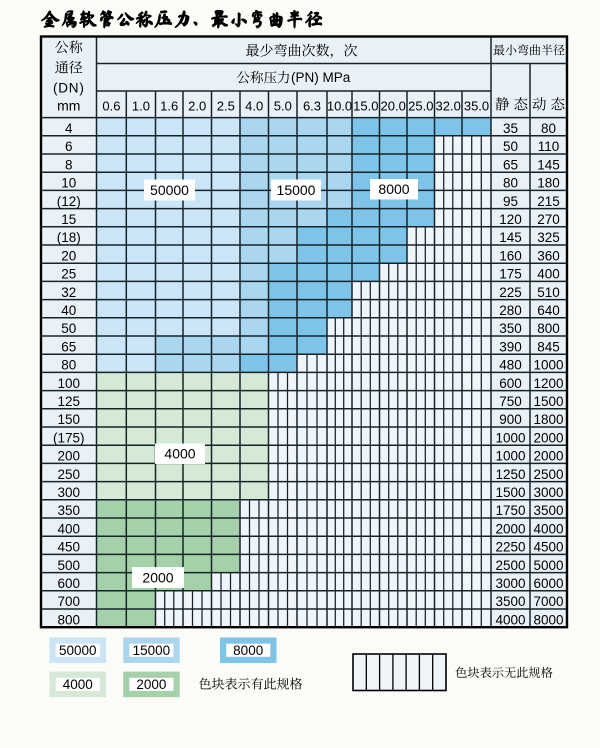  Describe the element at coordinates (69, 237) in the screenshot. I see `svg-text: (18)` at that location.